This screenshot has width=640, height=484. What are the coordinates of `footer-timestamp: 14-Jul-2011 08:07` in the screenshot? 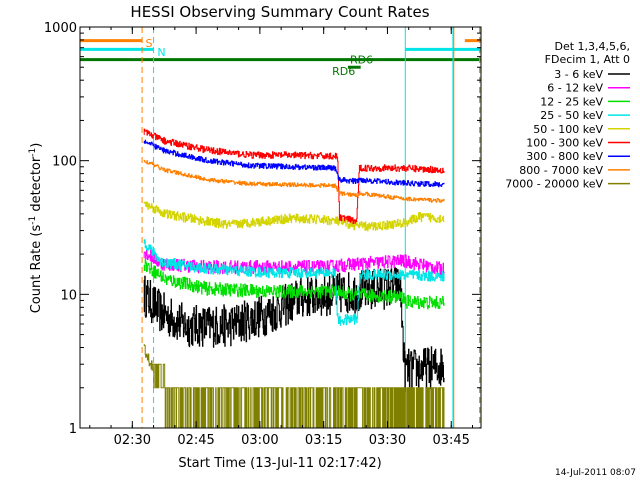 It's located at (595, 473).